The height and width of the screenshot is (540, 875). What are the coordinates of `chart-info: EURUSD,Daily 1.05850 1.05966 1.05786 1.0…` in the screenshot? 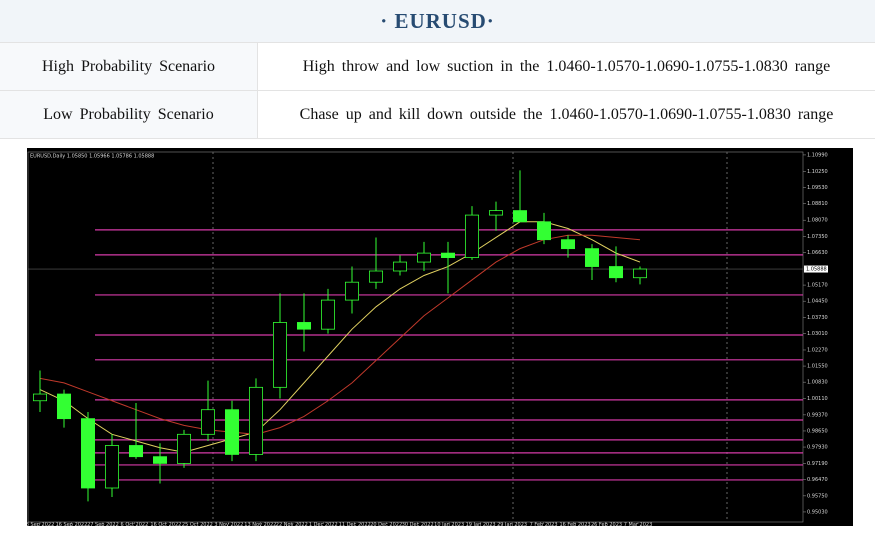 It's located at (92, 157).